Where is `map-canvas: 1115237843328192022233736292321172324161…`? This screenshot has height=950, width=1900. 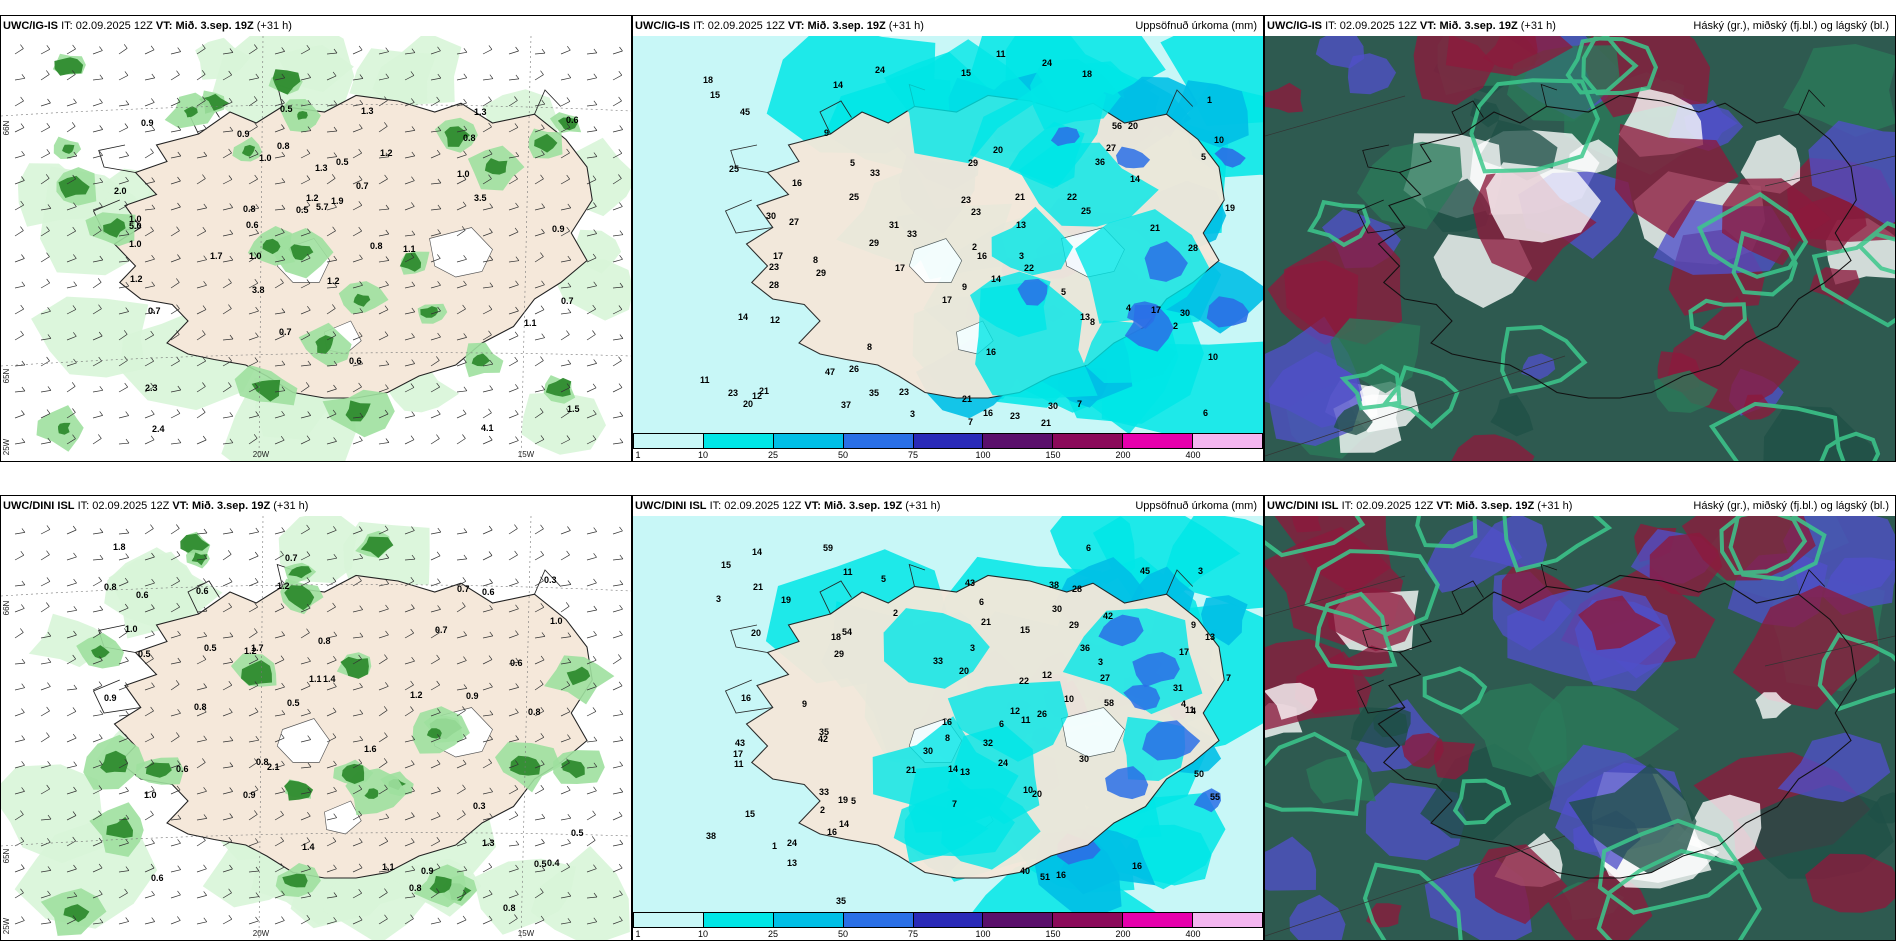
map-canvas: 1115237843328192022233736292321172324161… is located at coordinates (948, 248).